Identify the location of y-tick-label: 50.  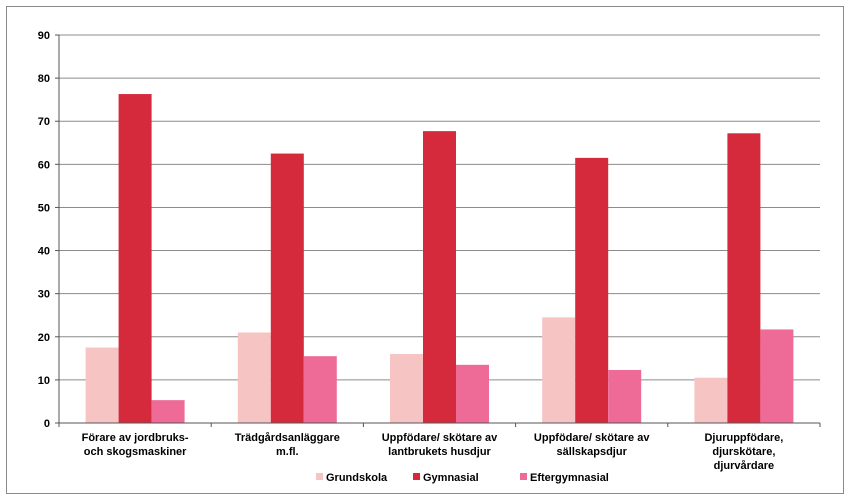
(44, 208).